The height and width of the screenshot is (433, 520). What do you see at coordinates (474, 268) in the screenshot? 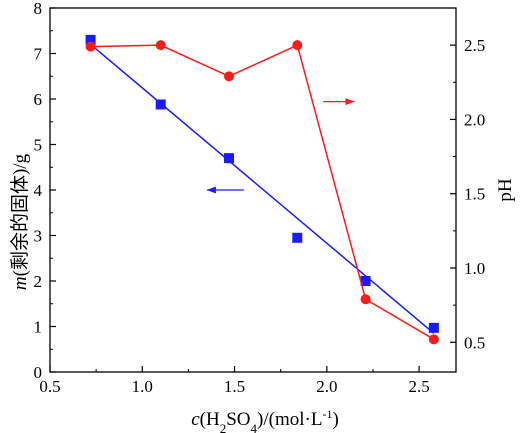
I see `y-right-tick-label: 1.0` at bounding box center [474, 268].